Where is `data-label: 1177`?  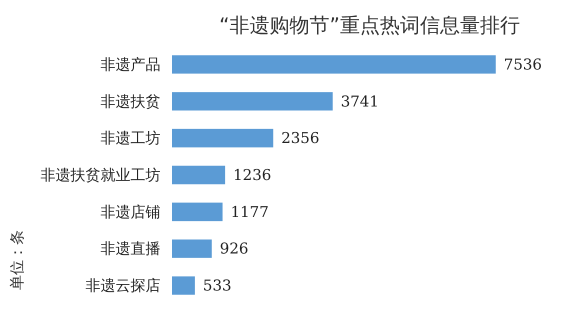
data-label: 1177 is located at coordinates (249, 211).